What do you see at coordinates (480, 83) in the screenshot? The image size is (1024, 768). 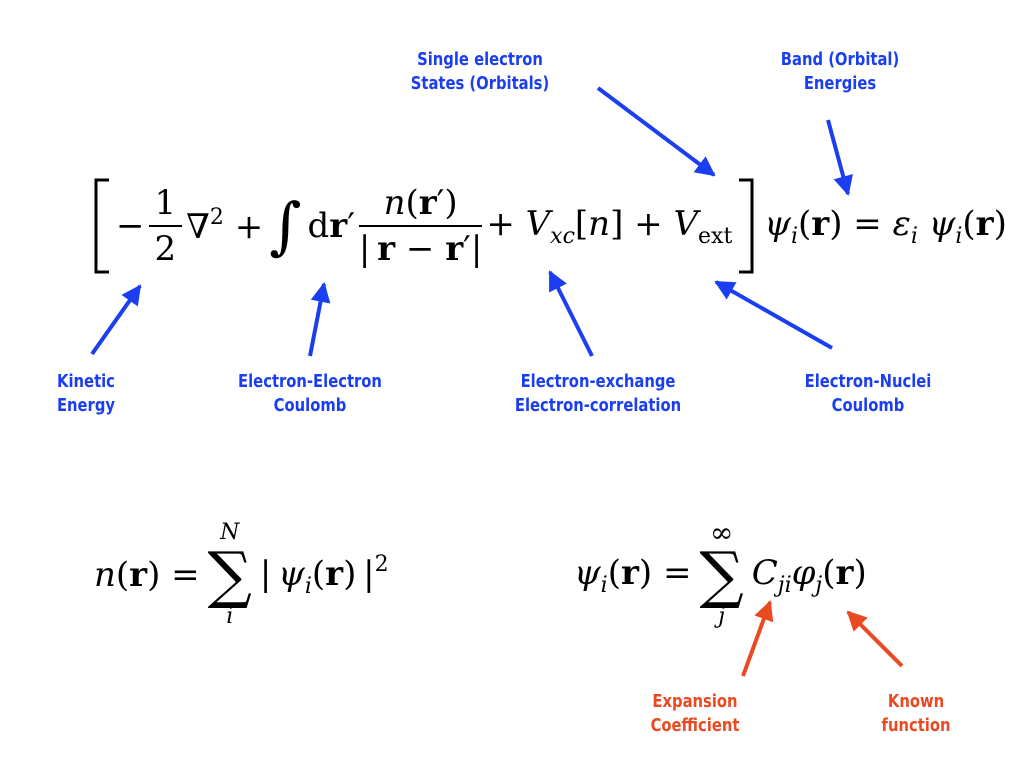 I see `label-line: States (Orbitals)` at bounding box center [480, 83].